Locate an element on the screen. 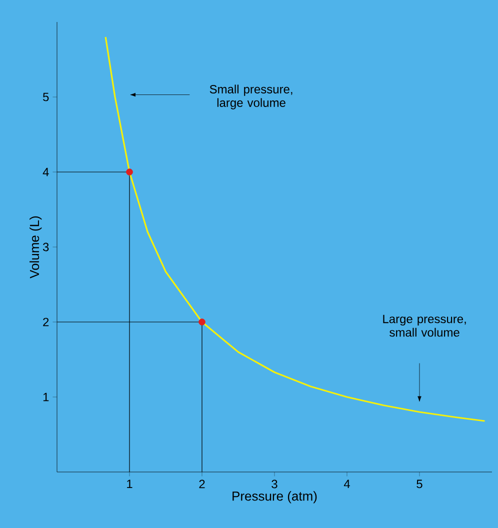 The height and width of the screenshot is (528, 498). x-tick-label: 1 is located at coordinates (129, 484).